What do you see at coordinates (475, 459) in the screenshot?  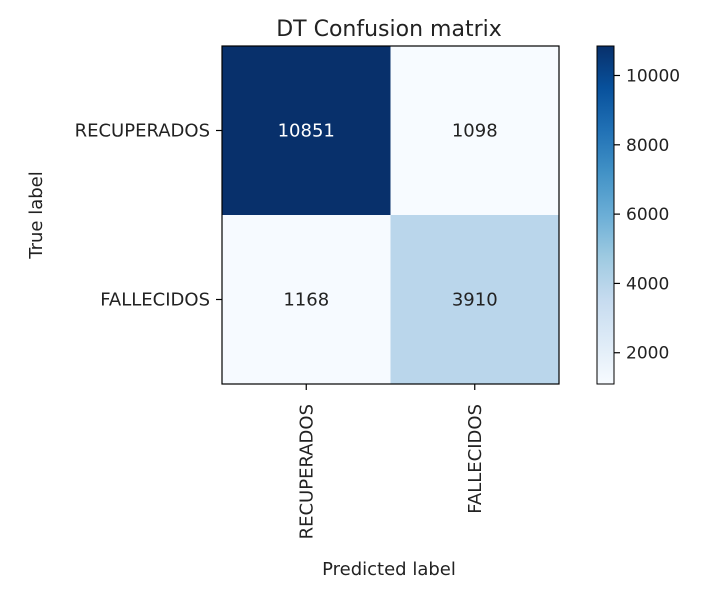 I see `x-tick-label: FALLECIDOS` at bounding box center [475, 459].